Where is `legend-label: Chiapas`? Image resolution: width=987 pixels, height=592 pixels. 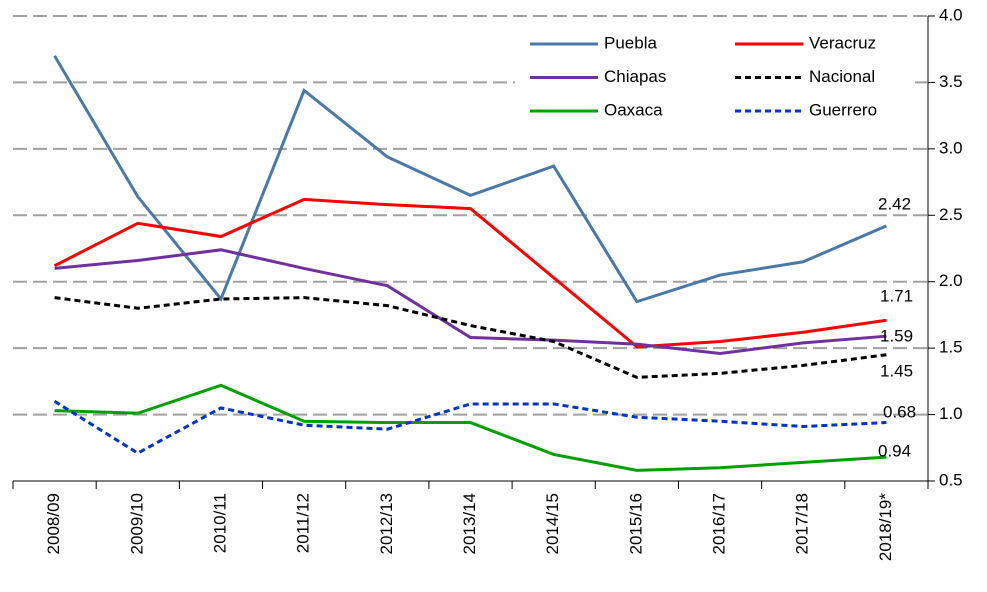 legend-label: Chiapas is located at coordinates (635, 76).